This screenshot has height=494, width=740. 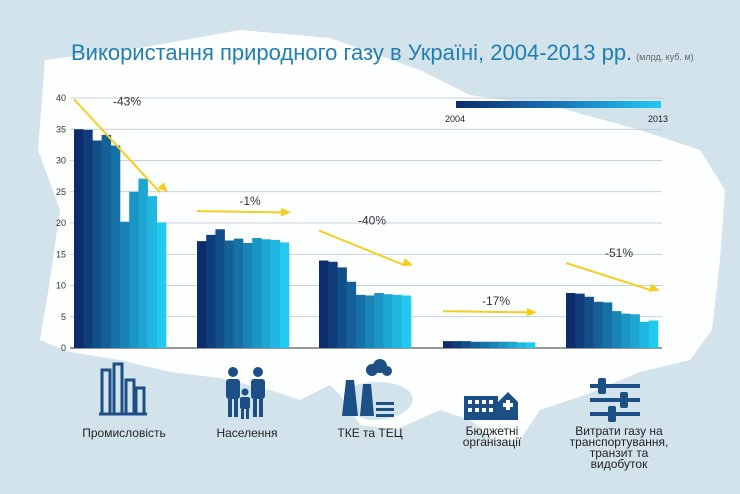 I want to click on y-tick-label: 30, so click(x=61, y=161).